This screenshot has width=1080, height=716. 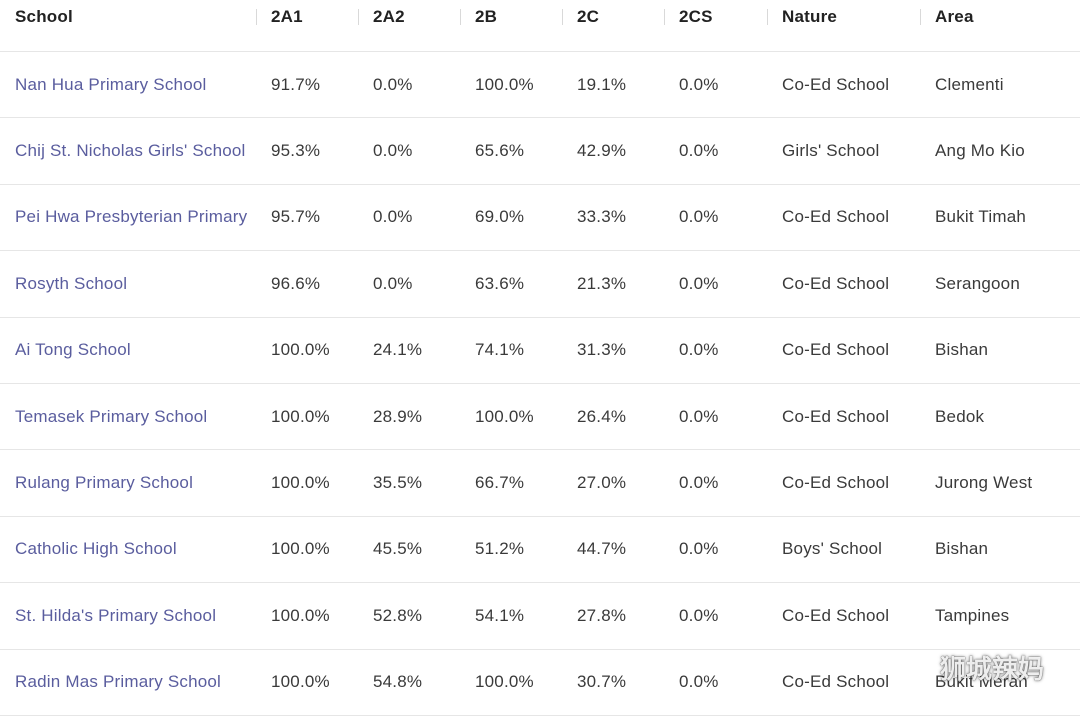 I want to click on cell-area: Bedok, so click(x=960, y=416).